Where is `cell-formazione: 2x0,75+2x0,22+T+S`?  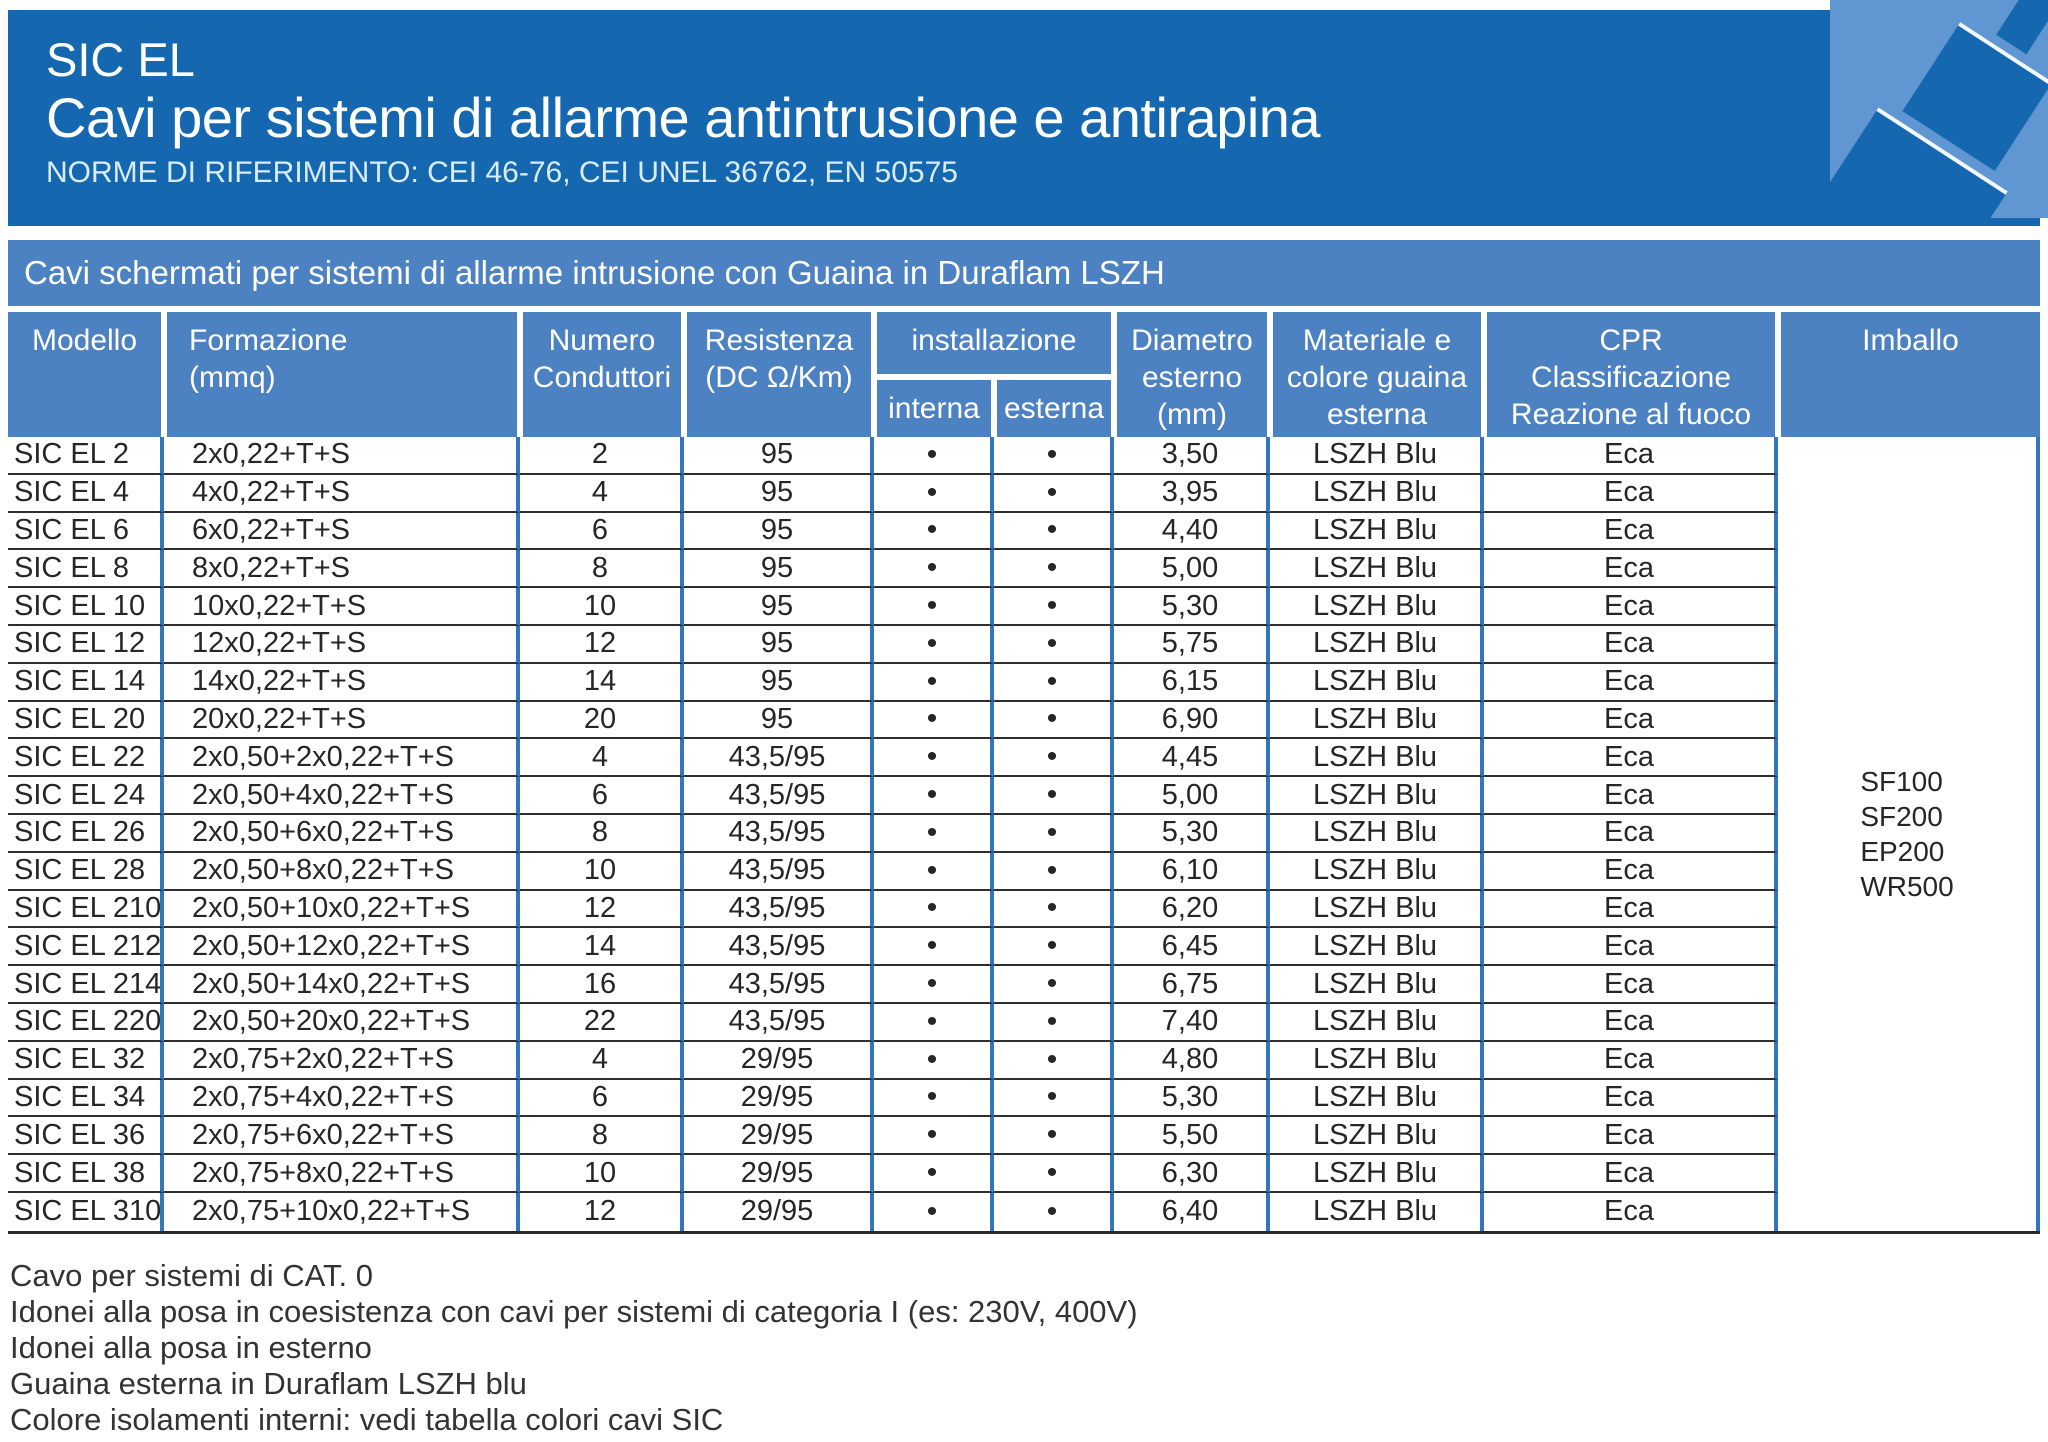
cell-formazione: 2x0,75+2x0,22+T+S is located at coordinates (342, 1060).